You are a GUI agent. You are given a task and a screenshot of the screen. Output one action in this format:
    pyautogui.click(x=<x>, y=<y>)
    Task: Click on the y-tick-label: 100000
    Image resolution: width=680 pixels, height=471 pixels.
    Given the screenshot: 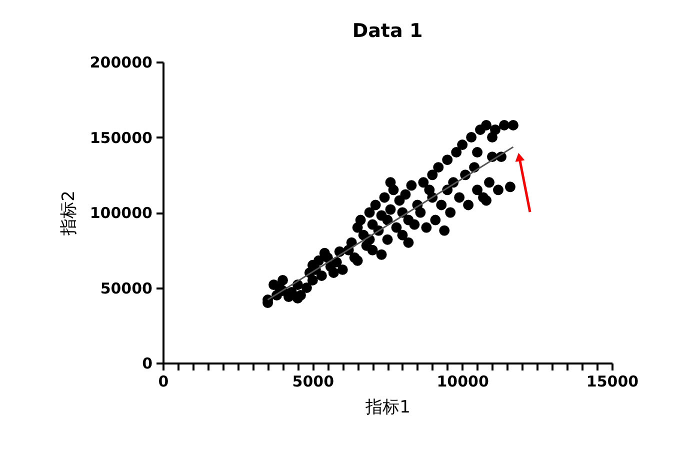 What is the action you would take?
    pyautogui.click(x=121, y=213)
    